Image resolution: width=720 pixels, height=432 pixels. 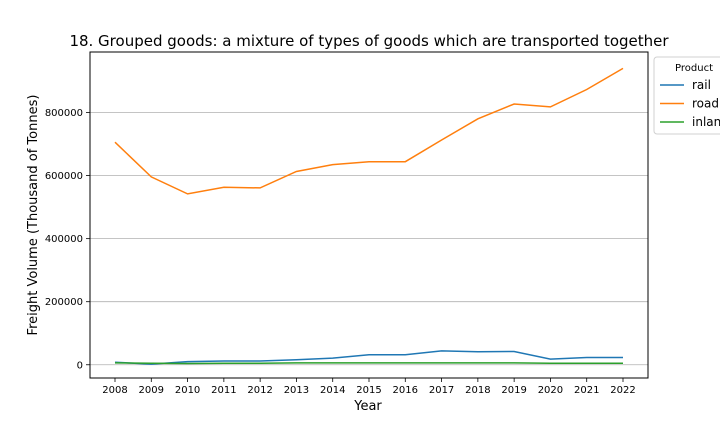 What do you see at coordinates (332, 390) in the screenshot?
I see `x-tick-label: 2014` at bounding box center [332, 390].